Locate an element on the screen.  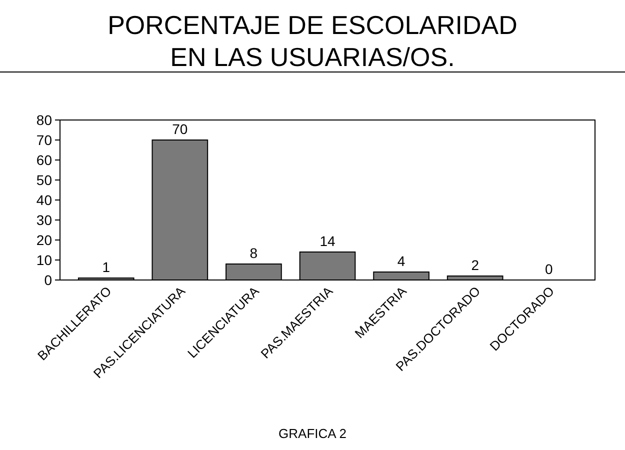
data-label: 4 is located at coordinates (401, 261).